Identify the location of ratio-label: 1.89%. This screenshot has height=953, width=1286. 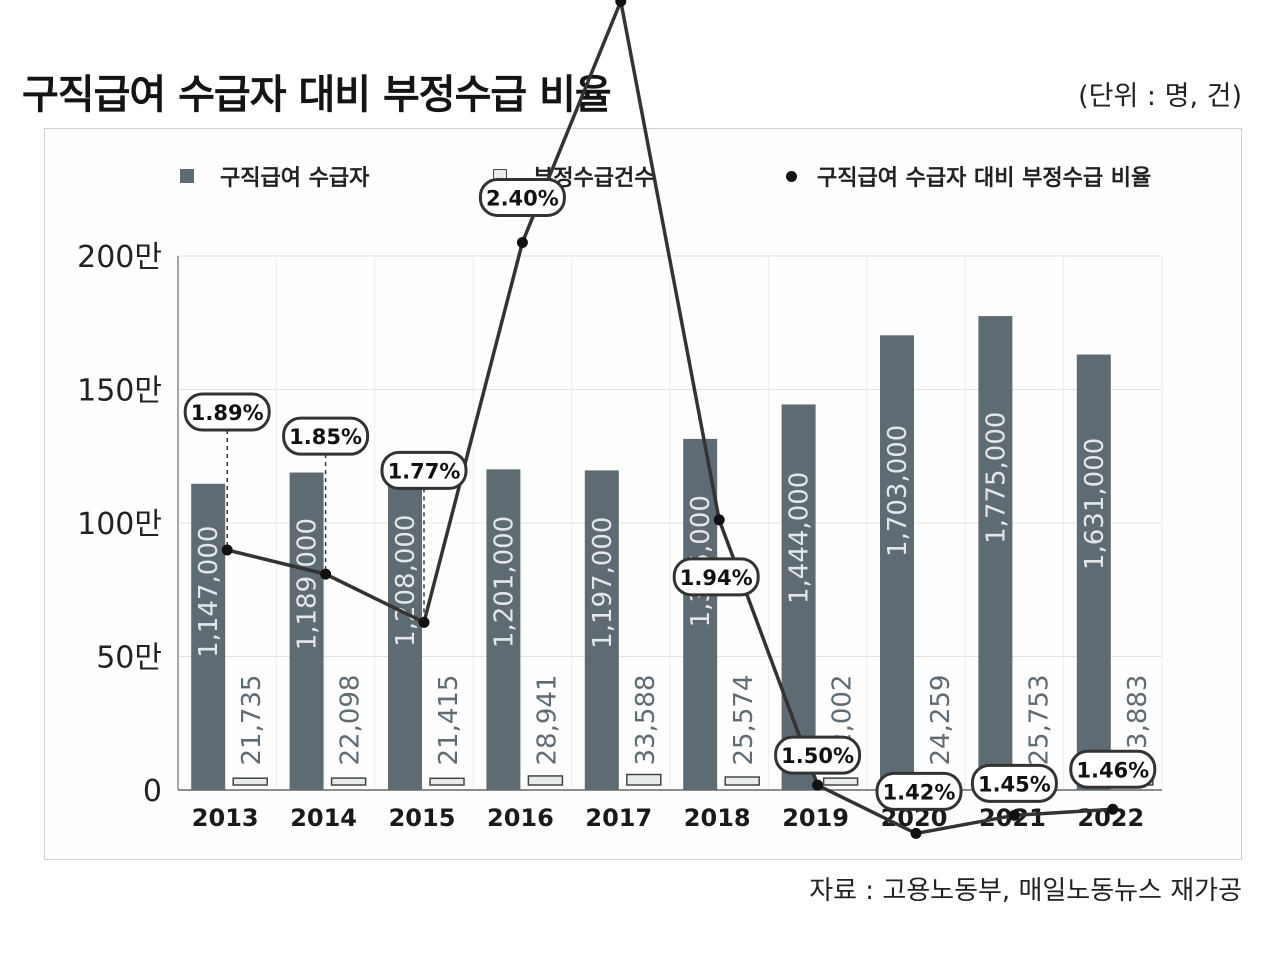
(227, 413).